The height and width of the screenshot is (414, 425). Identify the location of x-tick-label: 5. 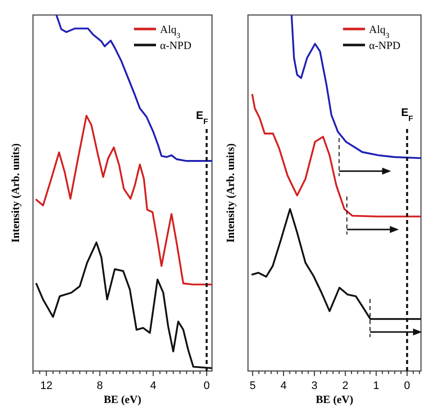
(253, 386).